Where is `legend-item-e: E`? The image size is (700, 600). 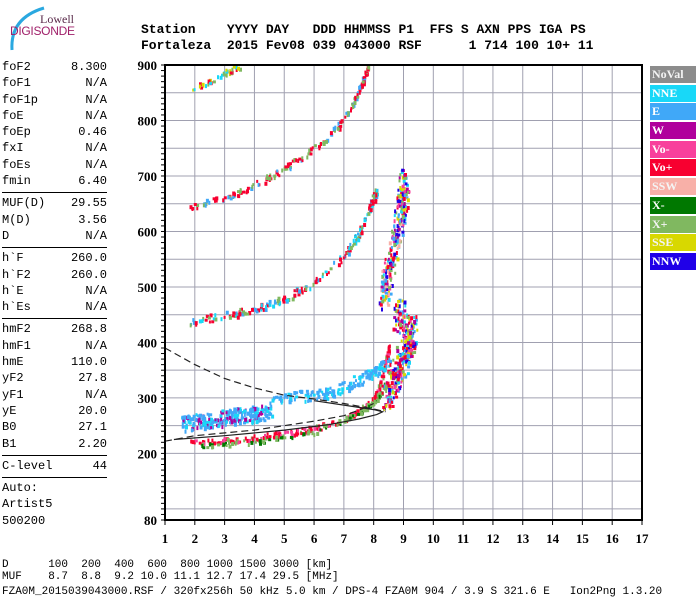
legend-item-e: E is located at coordinates (673, 112).